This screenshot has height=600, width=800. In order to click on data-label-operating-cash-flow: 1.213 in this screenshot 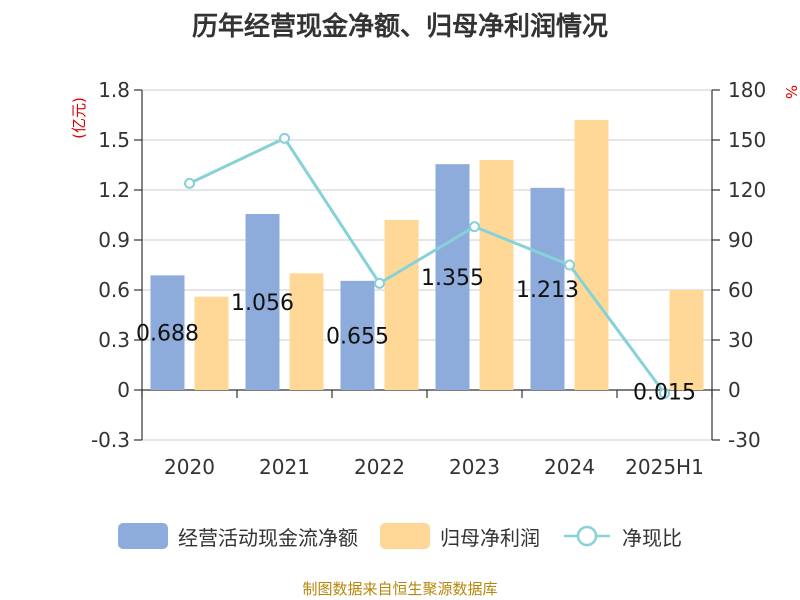, I will do `click(547, 290)`.